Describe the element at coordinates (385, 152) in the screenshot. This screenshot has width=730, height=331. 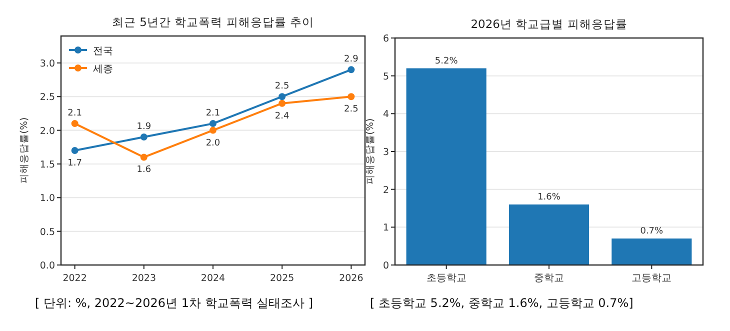
I see `y-tick-label: 3` at that location.